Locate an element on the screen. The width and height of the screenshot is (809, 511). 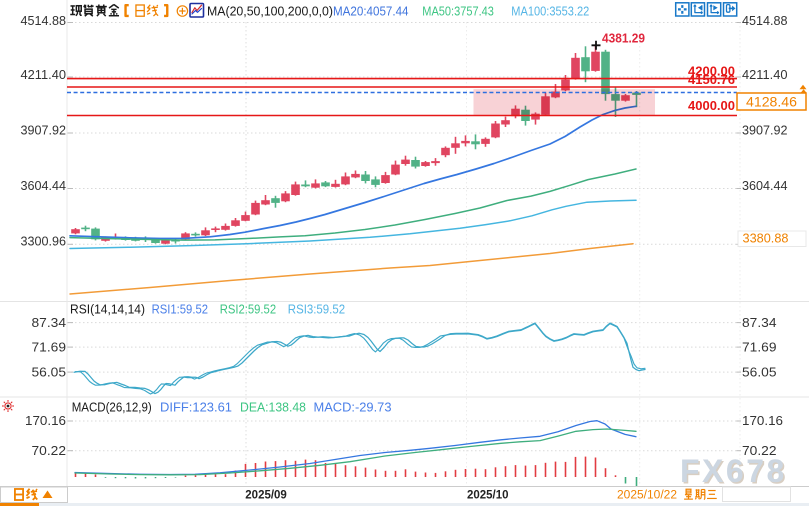
svg-text: 4128.46 is located at coordinates (771, 102).